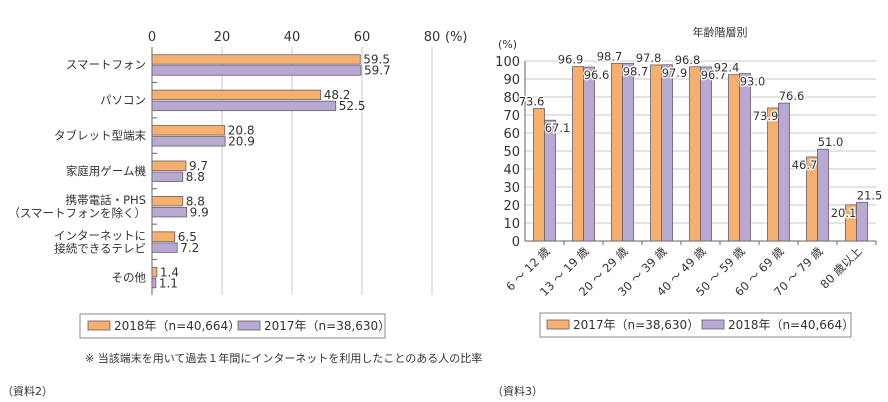 This screenshot has width=888, height=402. I want to click on data-label: 1.1, so click(168, 283).